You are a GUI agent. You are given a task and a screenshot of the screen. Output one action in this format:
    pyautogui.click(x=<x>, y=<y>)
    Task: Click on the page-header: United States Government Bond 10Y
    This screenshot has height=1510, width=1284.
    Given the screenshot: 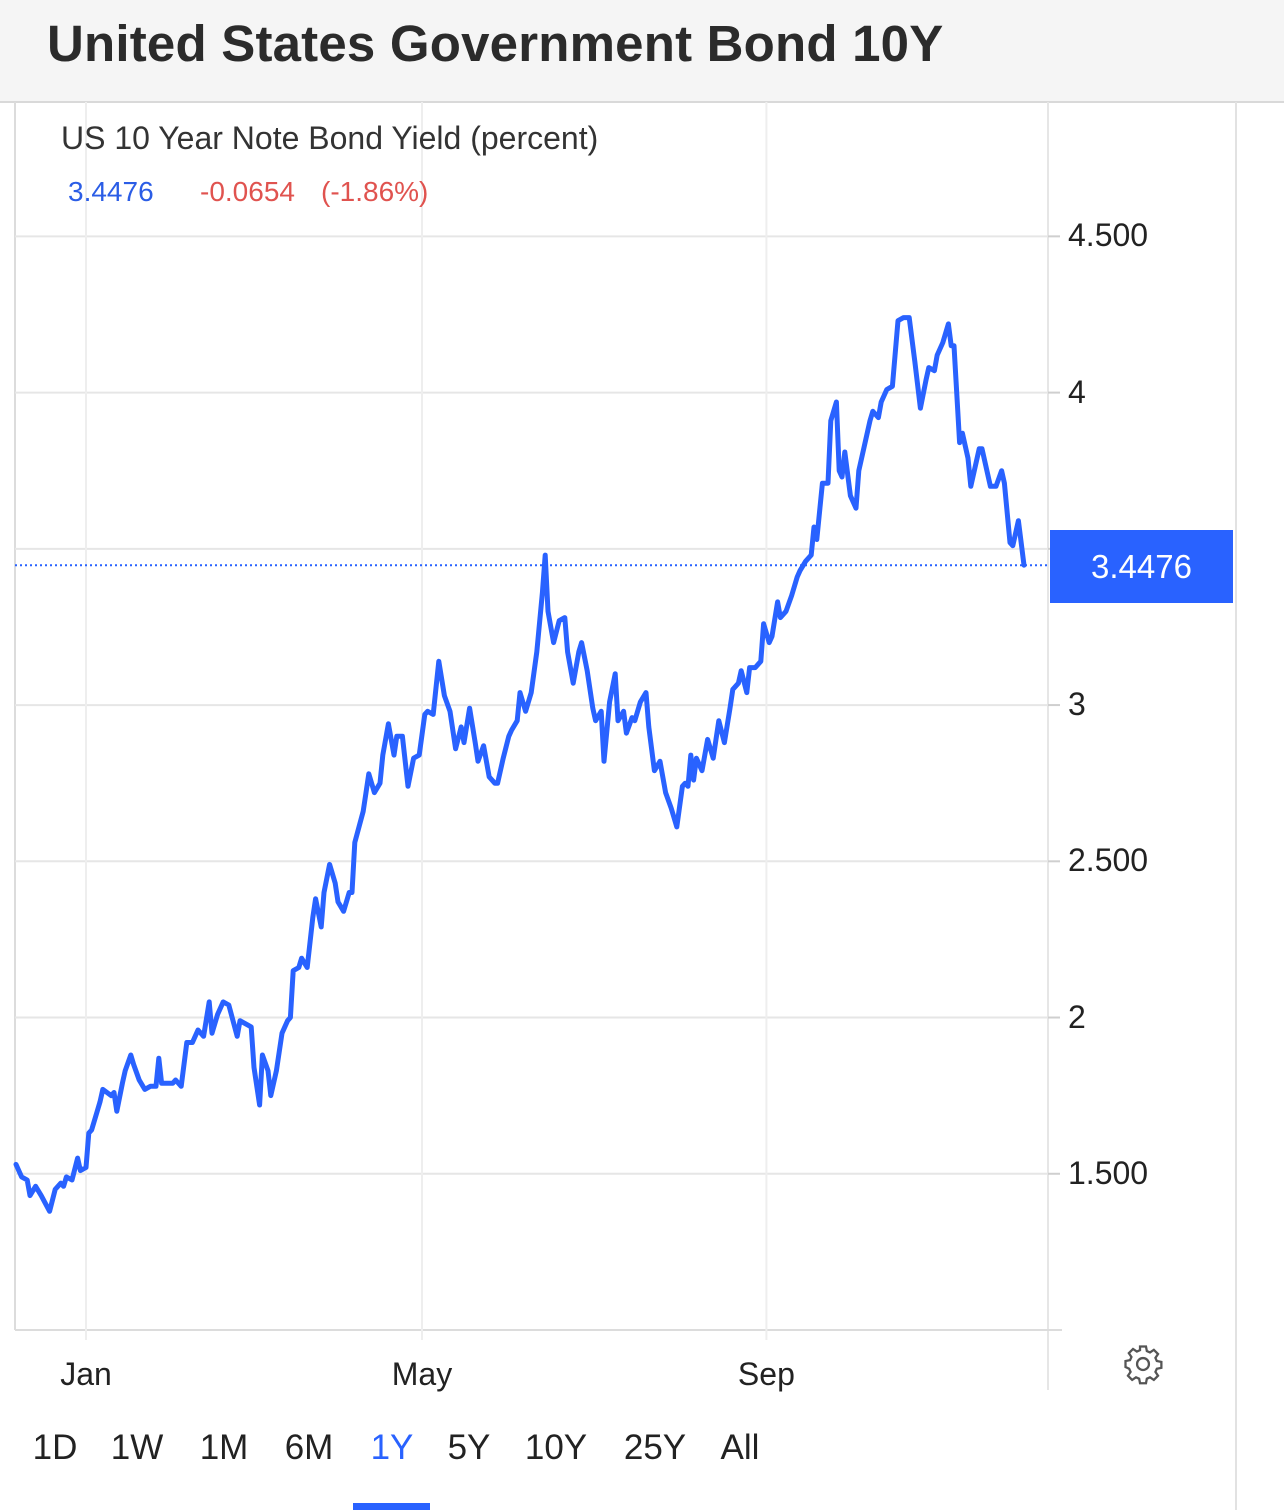 What is the action you would take?
    pyautogui.click(x=642, y=51)
    